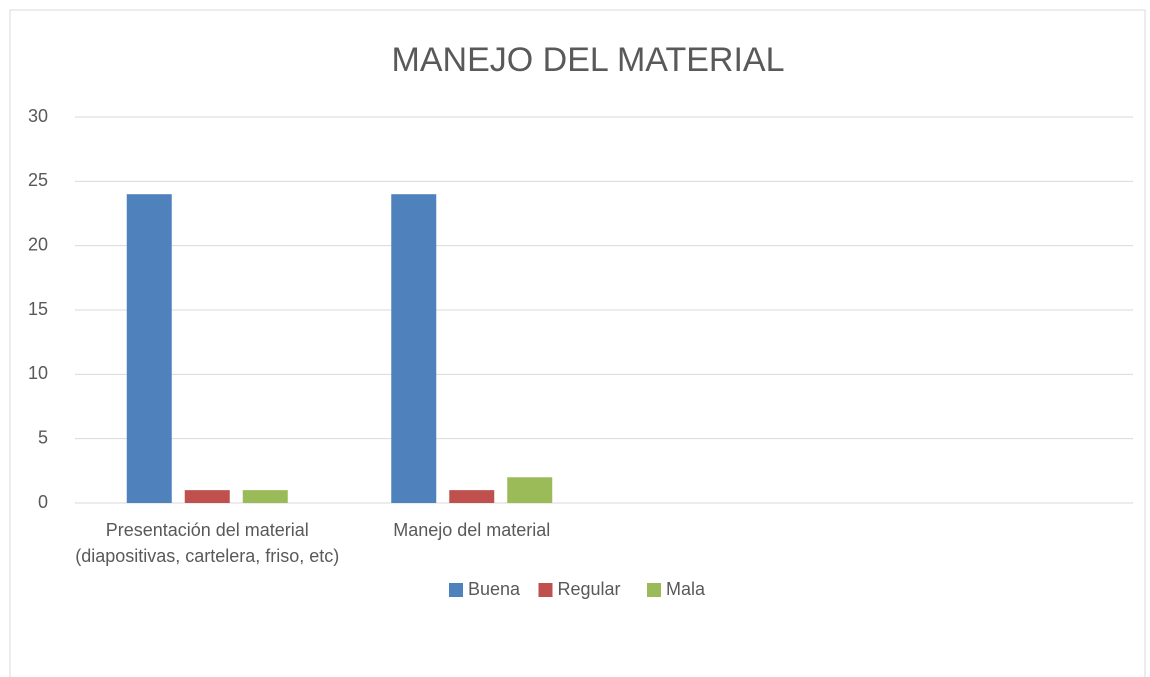  What do you see at coordinates (472, 530) in the screenshot?
I see `x-tick-label: Manejo del material` at bounding box center [472, 530].